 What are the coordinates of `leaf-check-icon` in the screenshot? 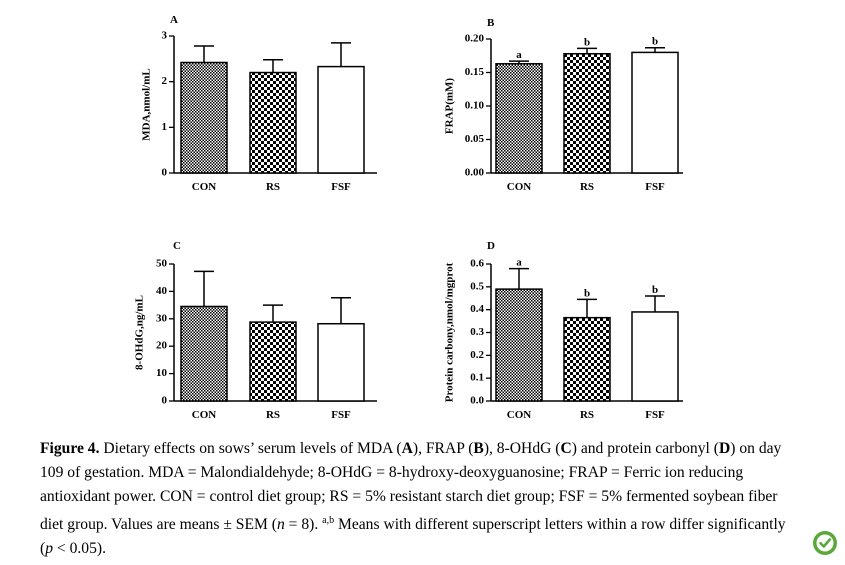 It's located at (825, 543).